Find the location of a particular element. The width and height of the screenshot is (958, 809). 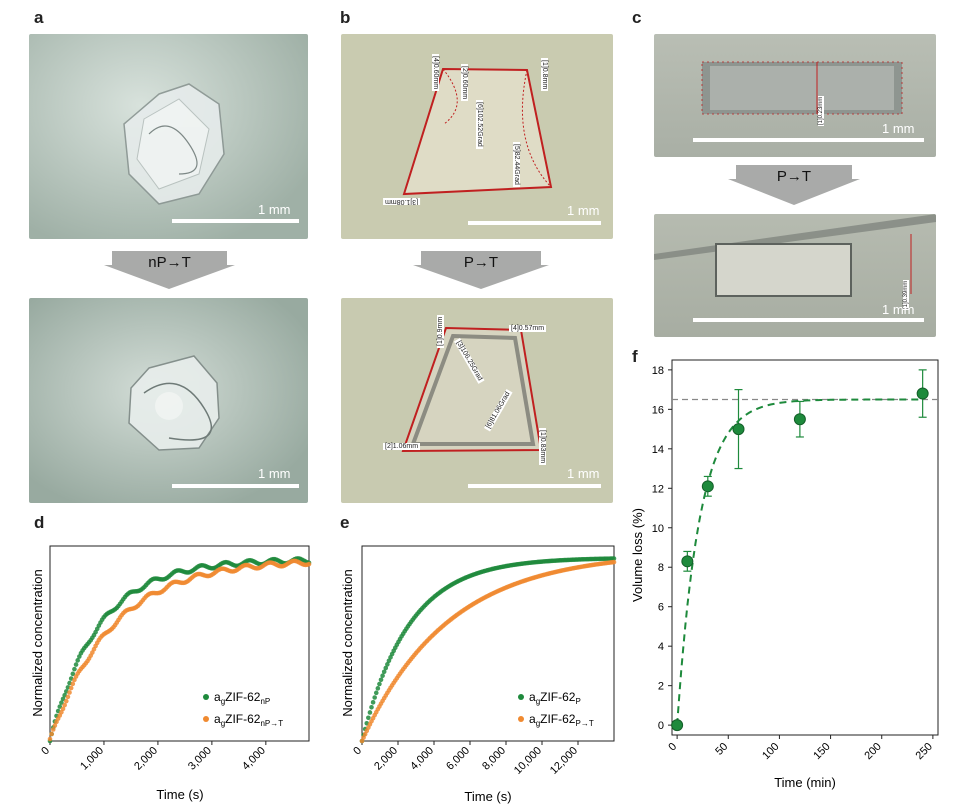

scale-label-a-top: 1 mm is located at coordinates (274, 209).